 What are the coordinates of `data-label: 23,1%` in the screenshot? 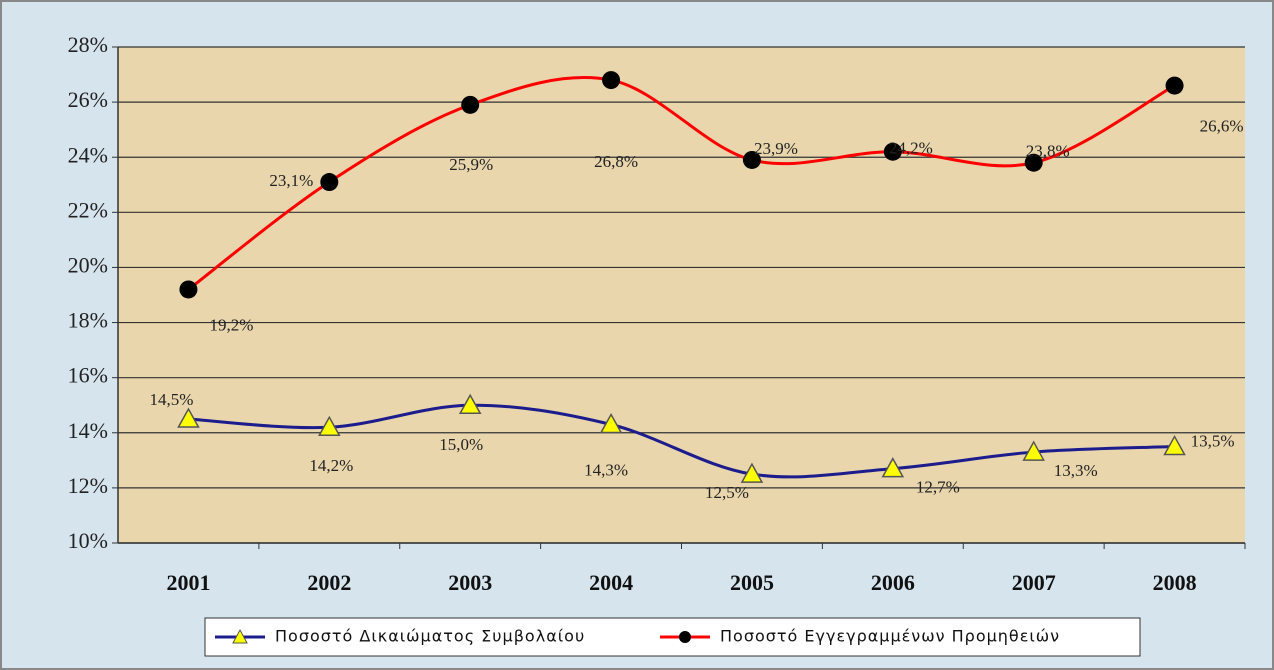 It's located at (291, 180).